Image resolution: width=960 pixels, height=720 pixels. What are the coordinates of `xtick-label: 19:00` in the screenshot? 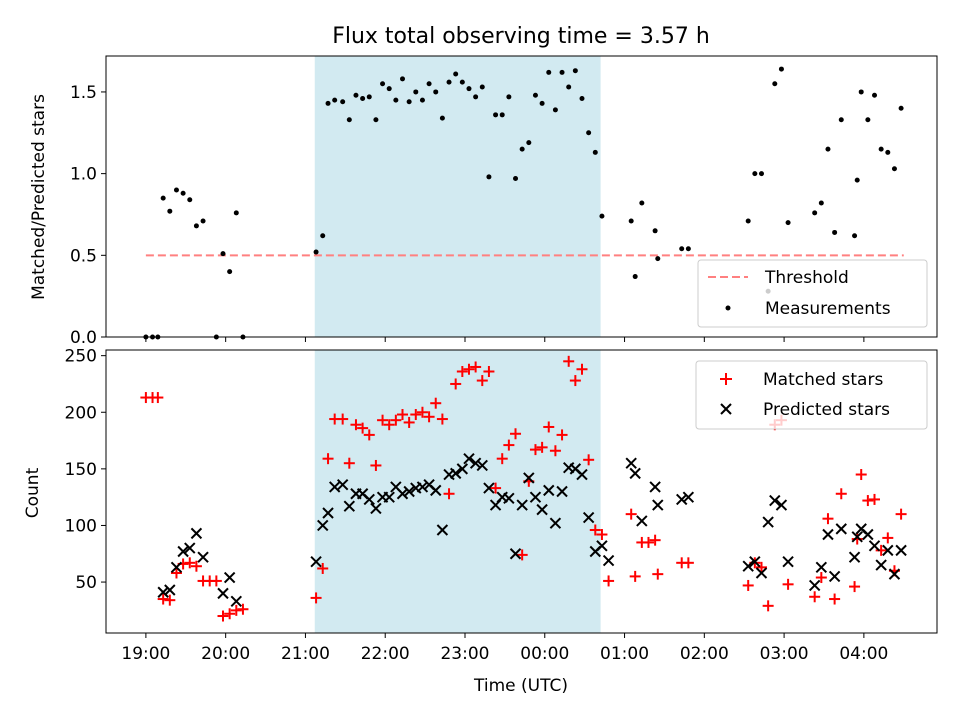 It's located at (145, 654).